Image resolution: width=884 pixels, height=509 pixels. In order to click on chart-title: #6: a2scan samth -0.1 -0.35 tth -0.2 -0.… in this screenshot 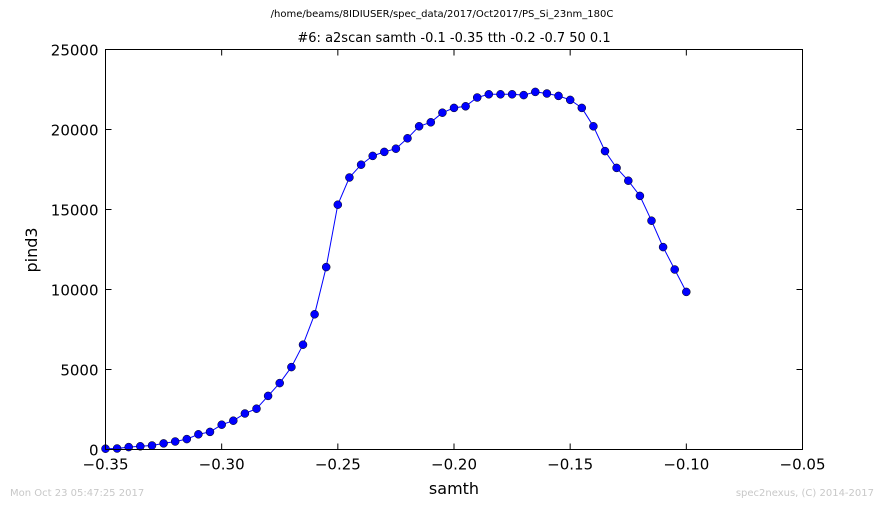, I will do `click(453, 38)`.